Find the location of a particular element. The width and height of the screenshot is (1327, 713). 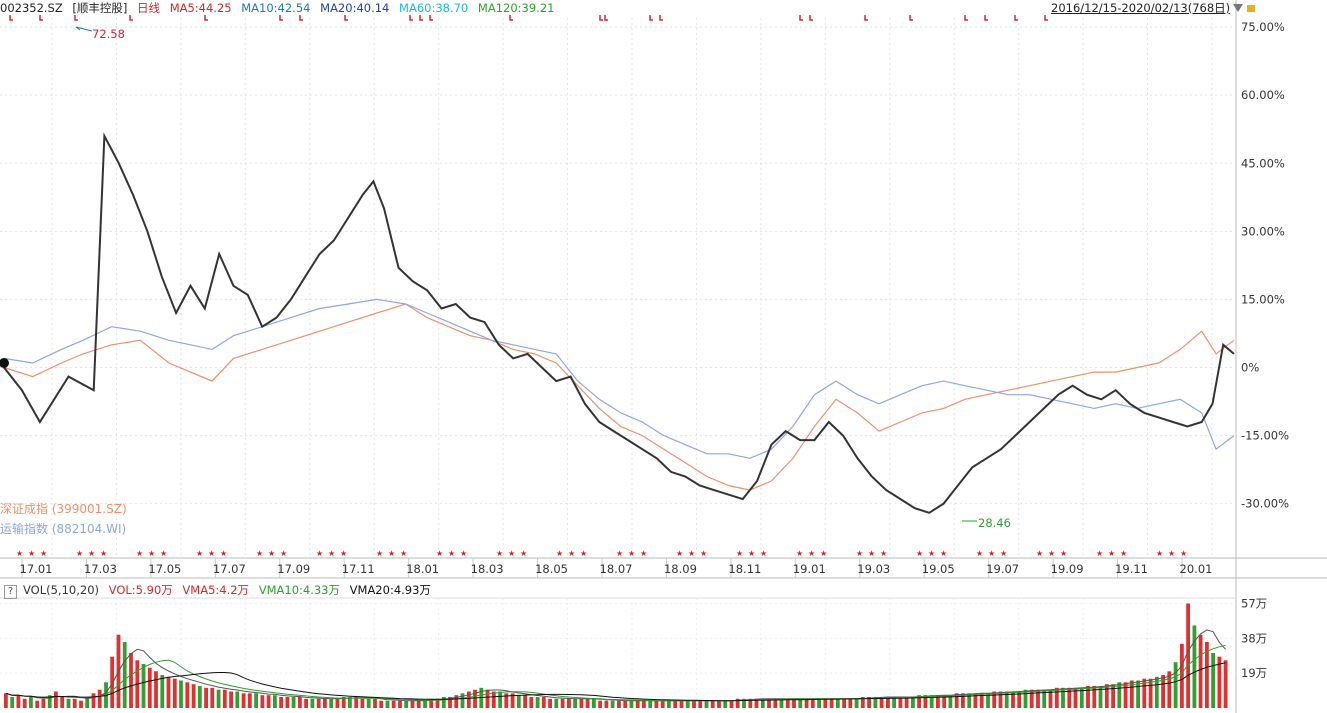

ma20-label: MA20:40.14 is located at coordinates (355, 8).